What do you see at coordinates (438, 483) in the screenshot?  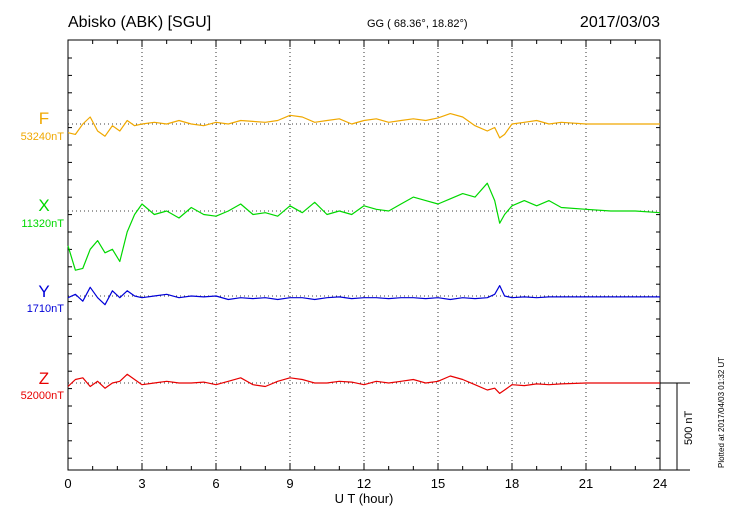 I see `x-tick-label: 15` at bounding box center [438, 483].